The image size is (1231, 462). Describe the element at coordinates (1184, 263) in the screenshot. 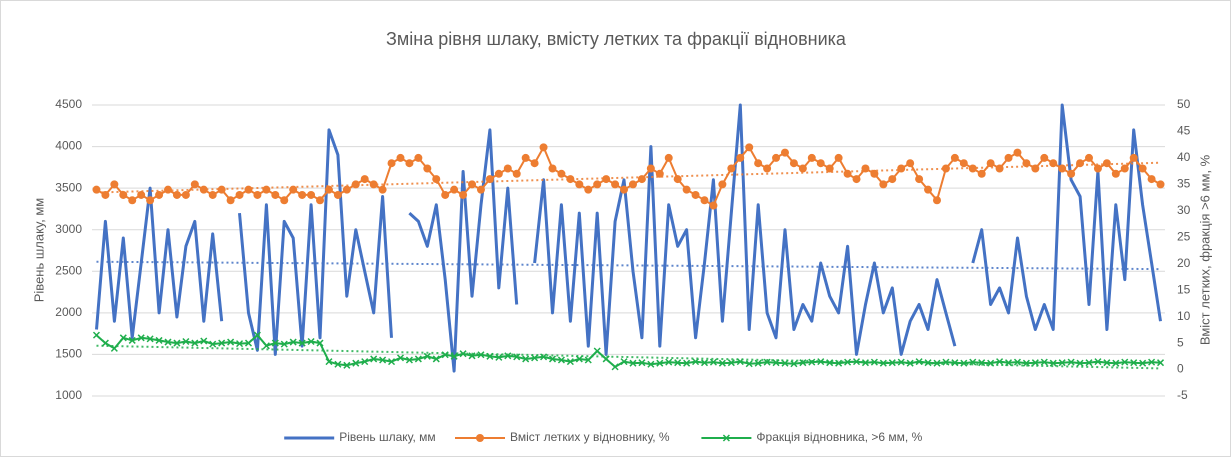

I see `y2-tick-label: 20` at that location.